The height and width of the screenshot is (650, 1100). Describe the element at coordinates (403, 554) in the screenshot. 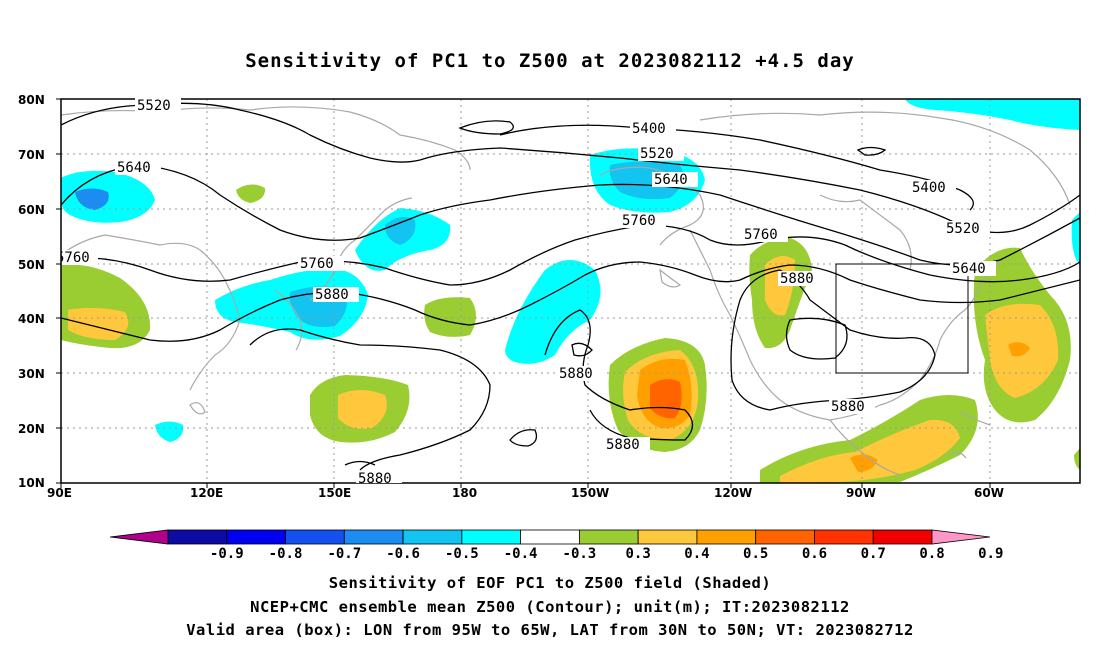

I see `colorbar-label: -0.6` at that location.